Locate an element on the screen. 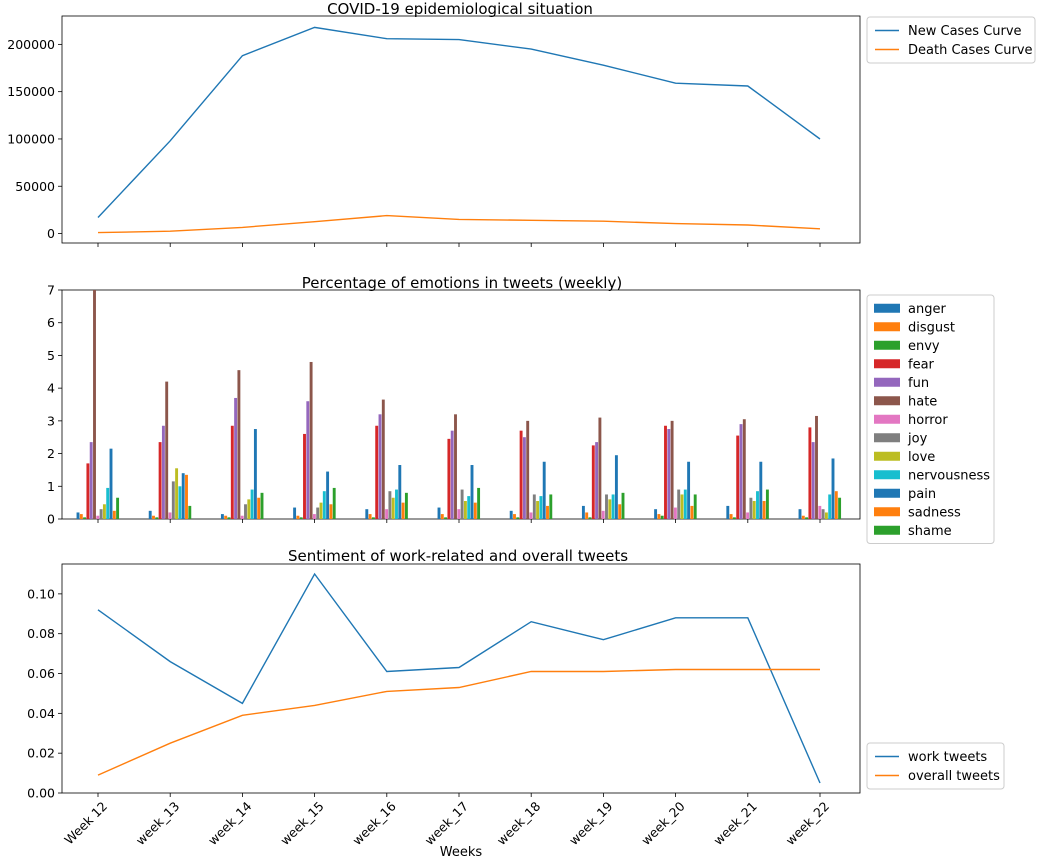 The height and width of the screenshot is (858, 1037). legend-label: joy is located at coordinates (917, 438).